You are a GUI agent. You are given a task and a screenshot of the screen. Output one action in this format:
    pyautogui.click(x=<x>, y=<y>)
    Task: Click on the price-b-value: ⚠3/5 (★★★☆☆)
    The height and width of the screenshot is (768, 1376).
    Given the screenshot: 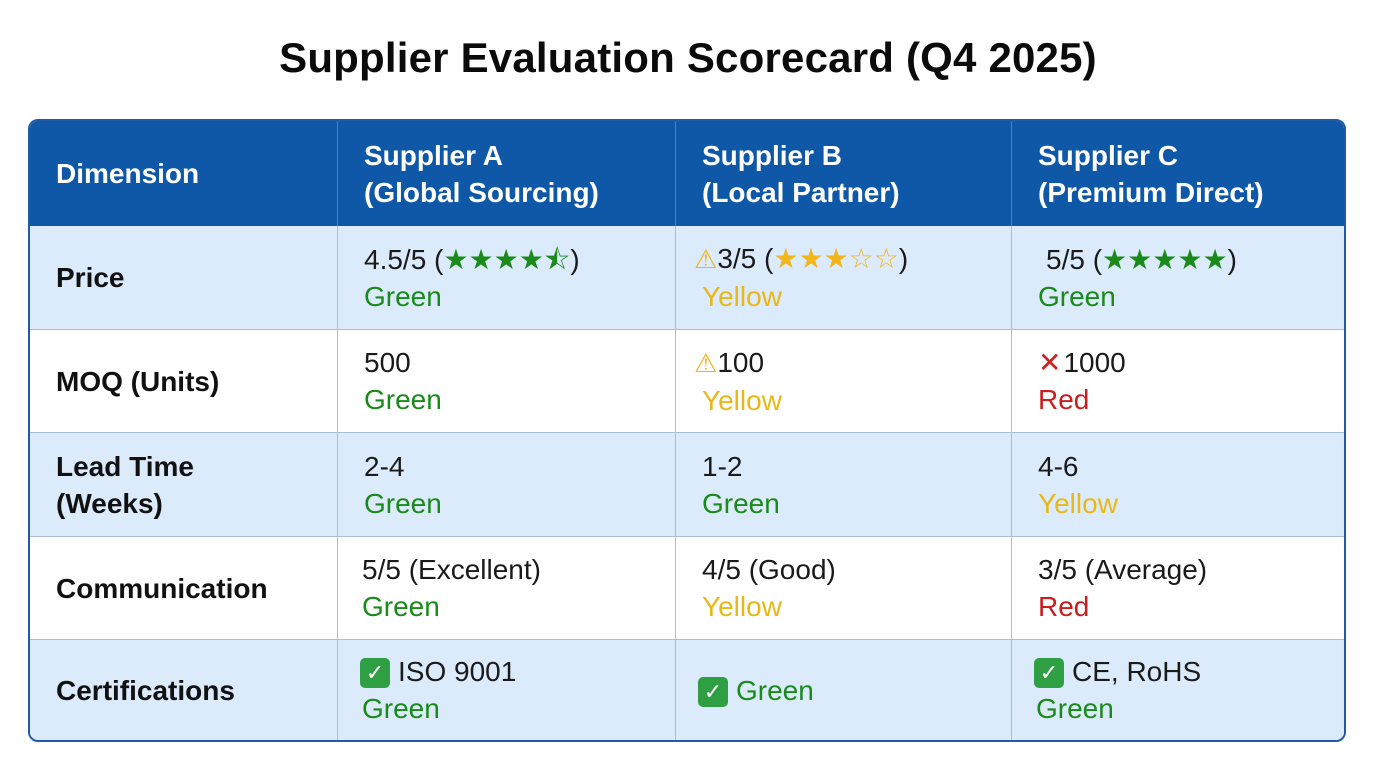 What is the action you would take?
    pyautogui.click(x=852, y=259)
    